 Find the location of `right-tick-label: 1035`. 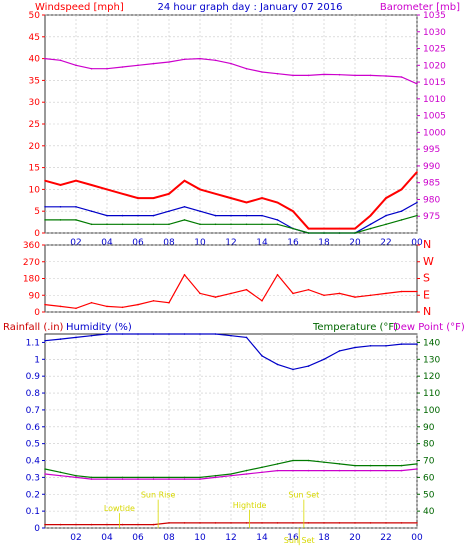

right-tick-label: 1035 is located at coordinates (434, 16).